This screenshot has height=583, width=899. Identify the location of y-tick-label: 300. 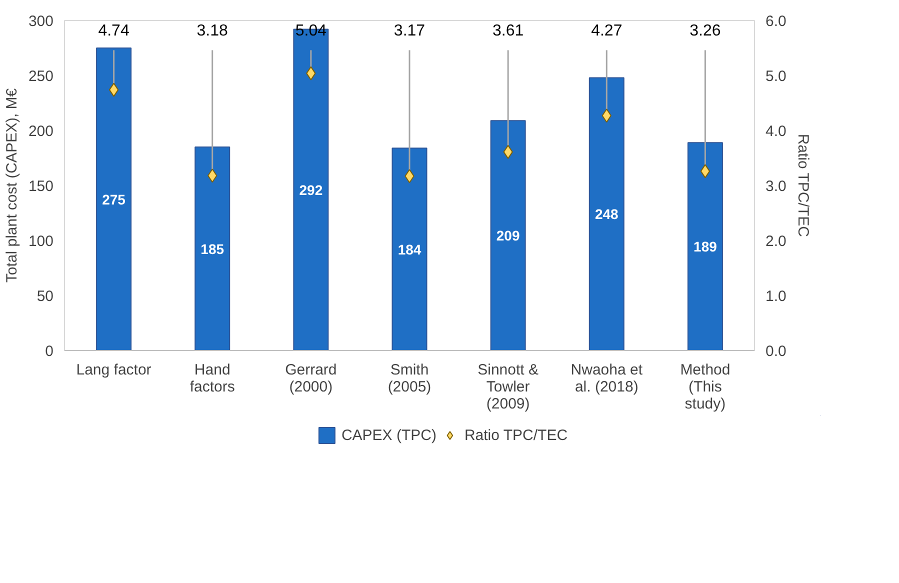
(41, 21).